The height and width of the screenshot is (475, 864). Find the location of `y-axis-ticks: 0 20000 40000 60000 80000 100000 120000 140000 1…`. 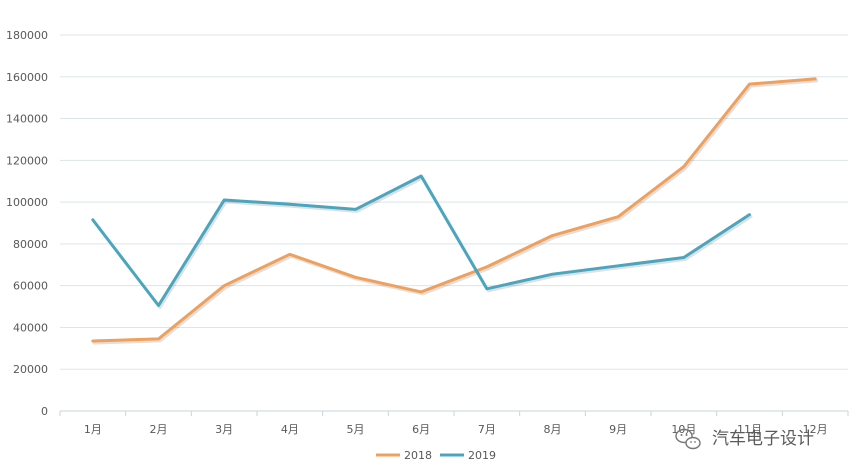

y-axis-ticks: 0 20000 40000 60000 80000 100000 120000 140000 1… is located at coordinates (27, 223).